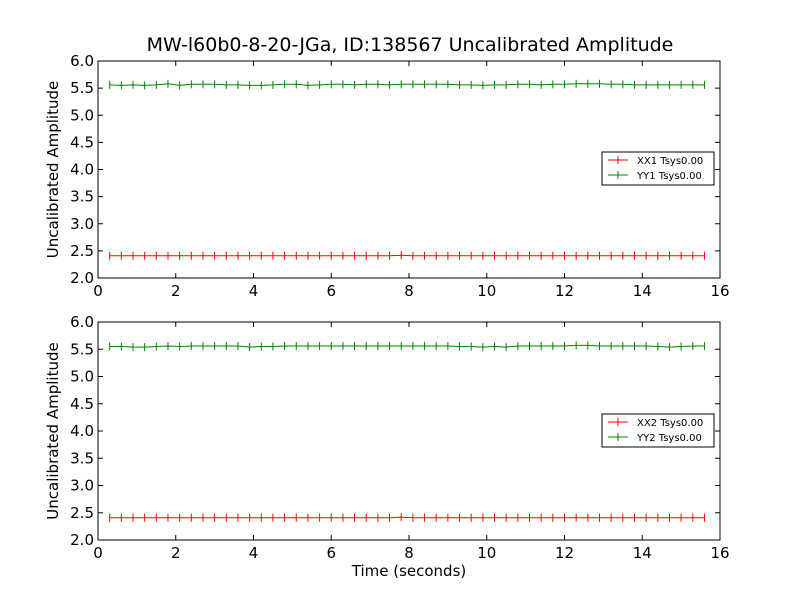 This screenshot has height=600, width=800. What do you see at coordinates (670, 161) in the screenshot?
I see `legend-label: XX1 Tsys0.00` at bounding box center [670, 161].